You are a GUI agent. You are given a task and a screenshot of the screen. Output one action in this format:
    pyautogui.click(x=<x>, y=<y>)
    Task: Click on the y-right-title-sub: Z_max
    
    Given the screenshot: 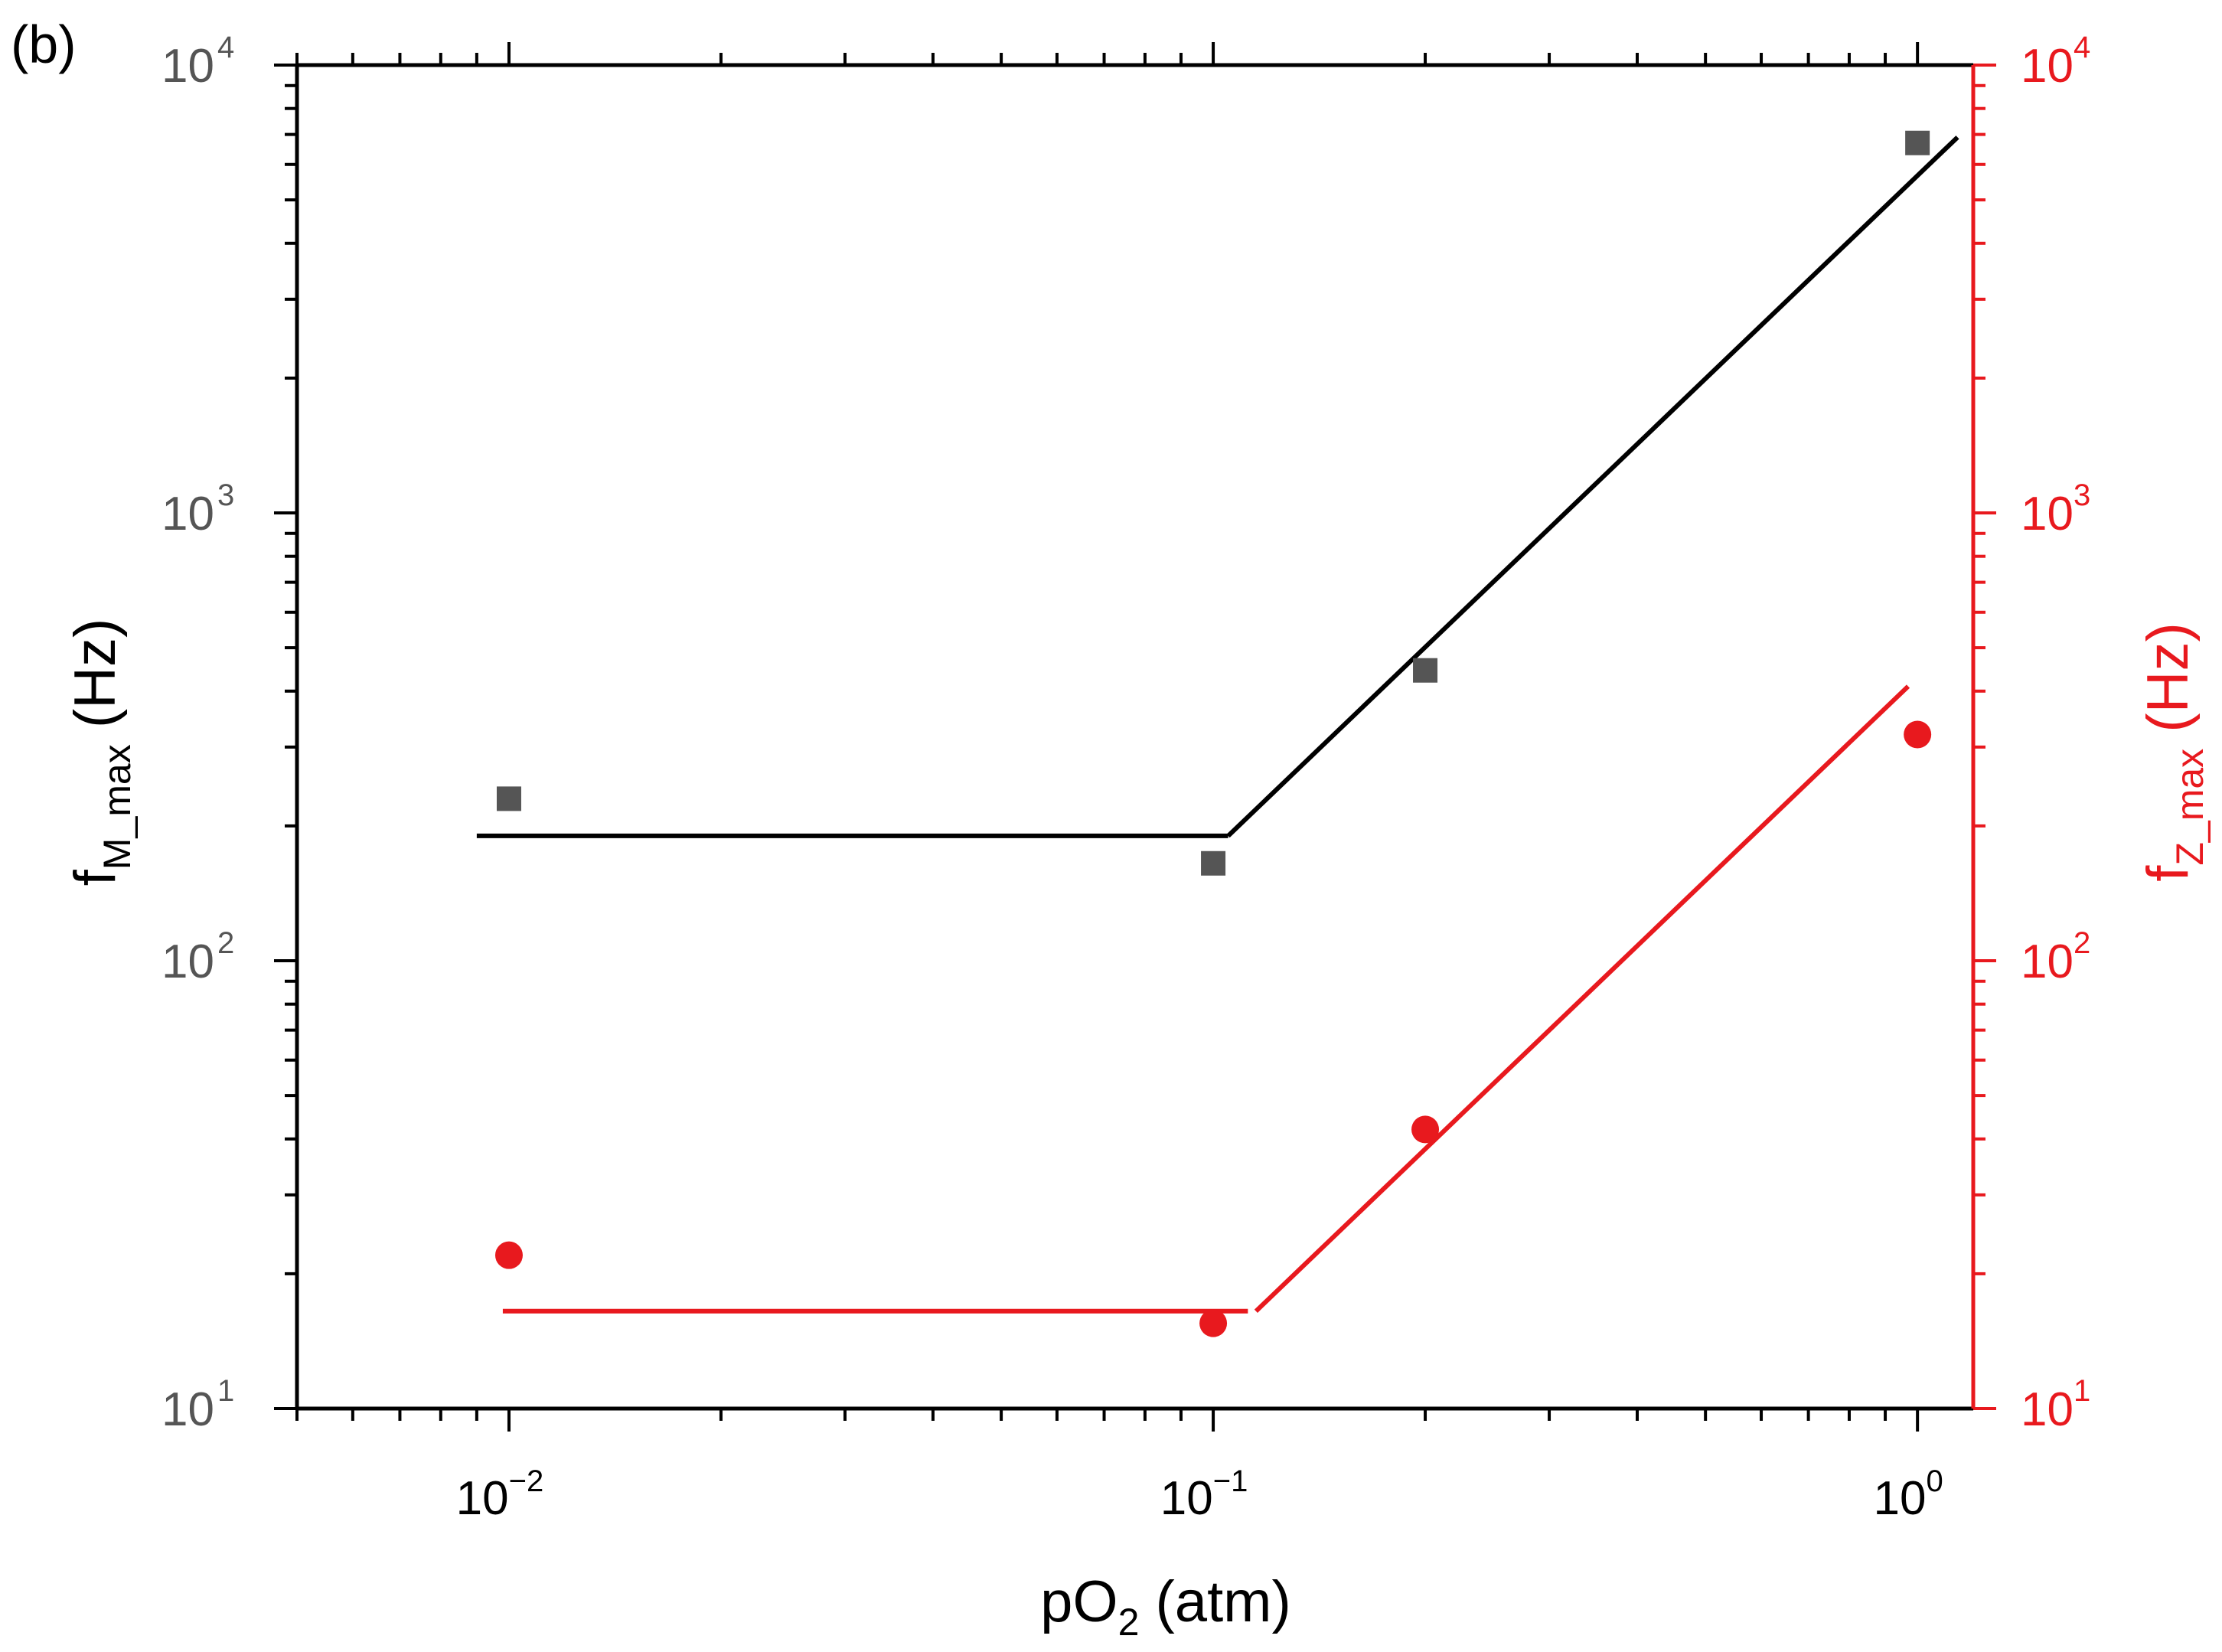 What is the action you would take?
    pyautogui.click(x=2189, y=807)
    